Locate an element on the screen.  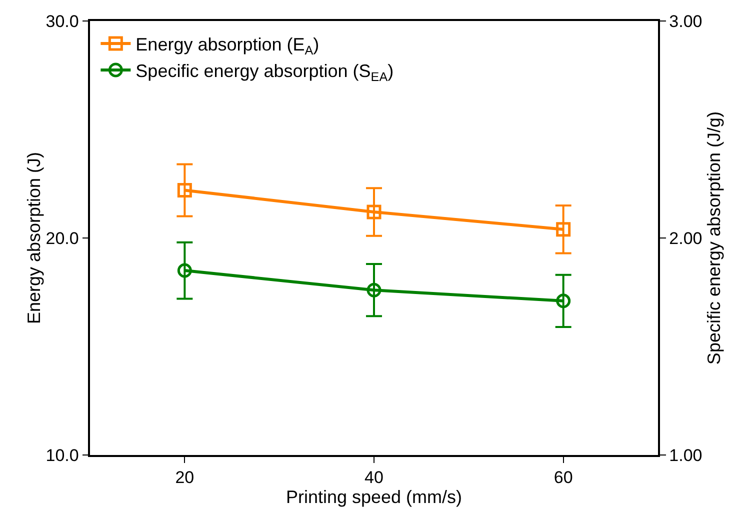
y-axis-title: Energy absorption (J) is located at coordinates (34, 238).